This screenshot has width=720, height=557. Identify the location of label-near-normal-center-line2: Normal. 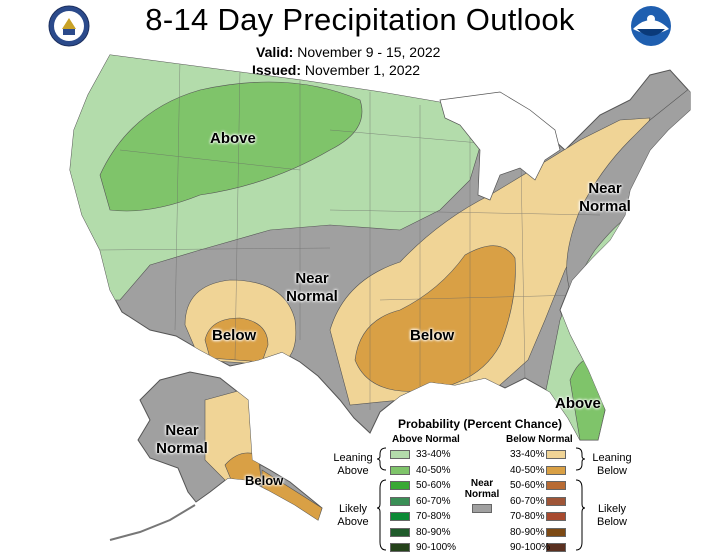
(312, 296).